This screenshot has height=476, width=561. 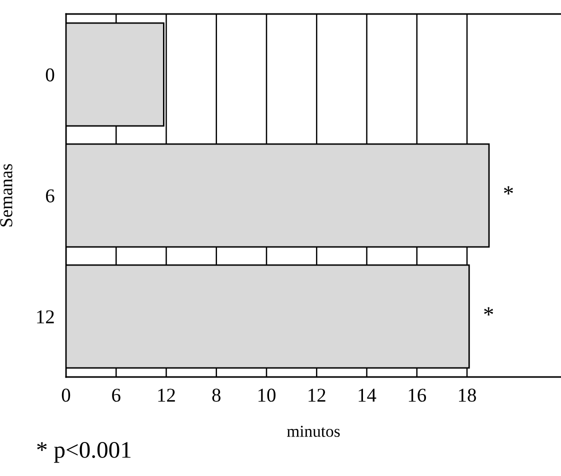 What do you see at coordinates (367, 395) in the screenshot?
I see `text: 14` at bounding box center [367, 395].